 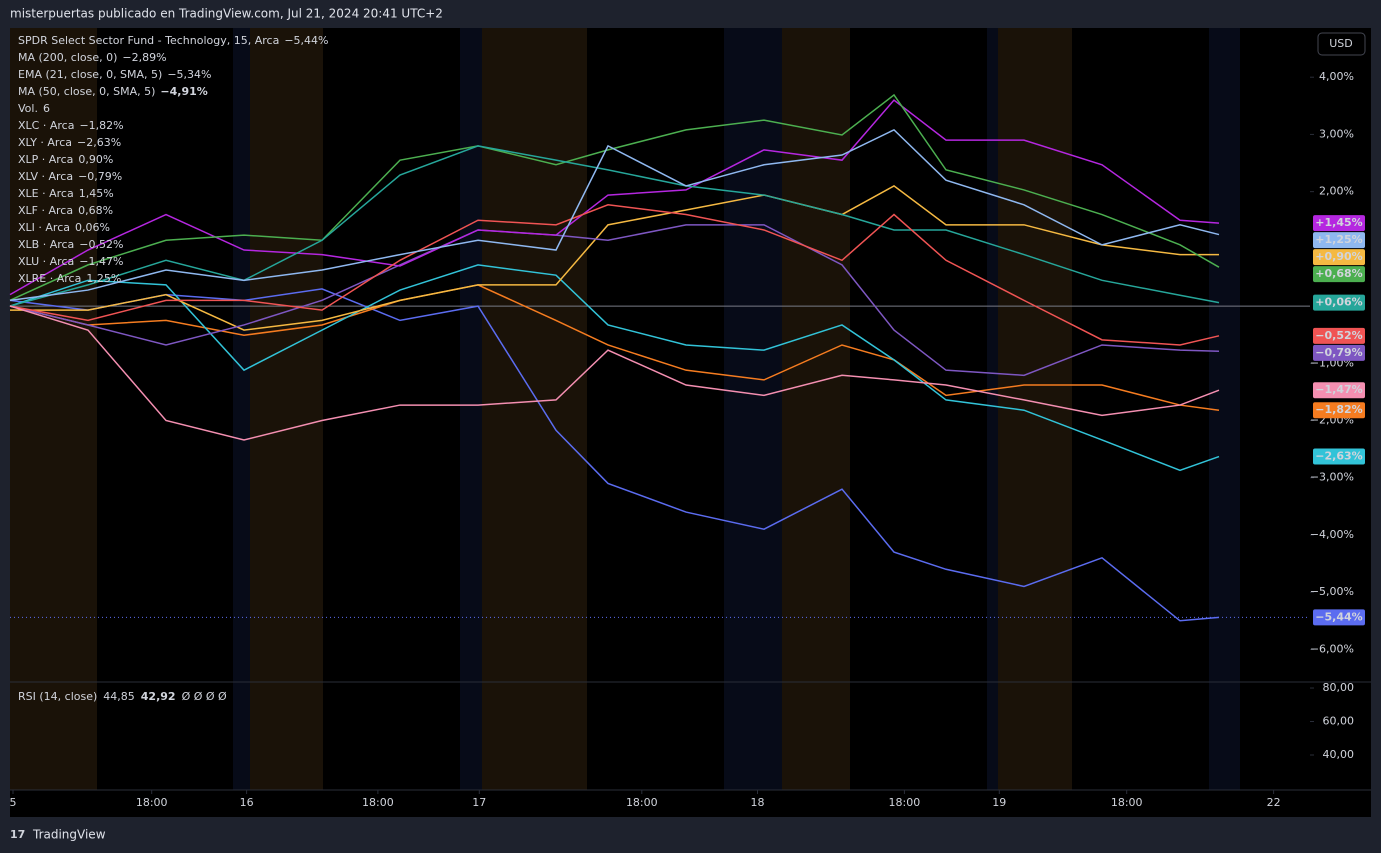 I want to click on legend-name: XLY · Arca, so click(x=45, y=142).